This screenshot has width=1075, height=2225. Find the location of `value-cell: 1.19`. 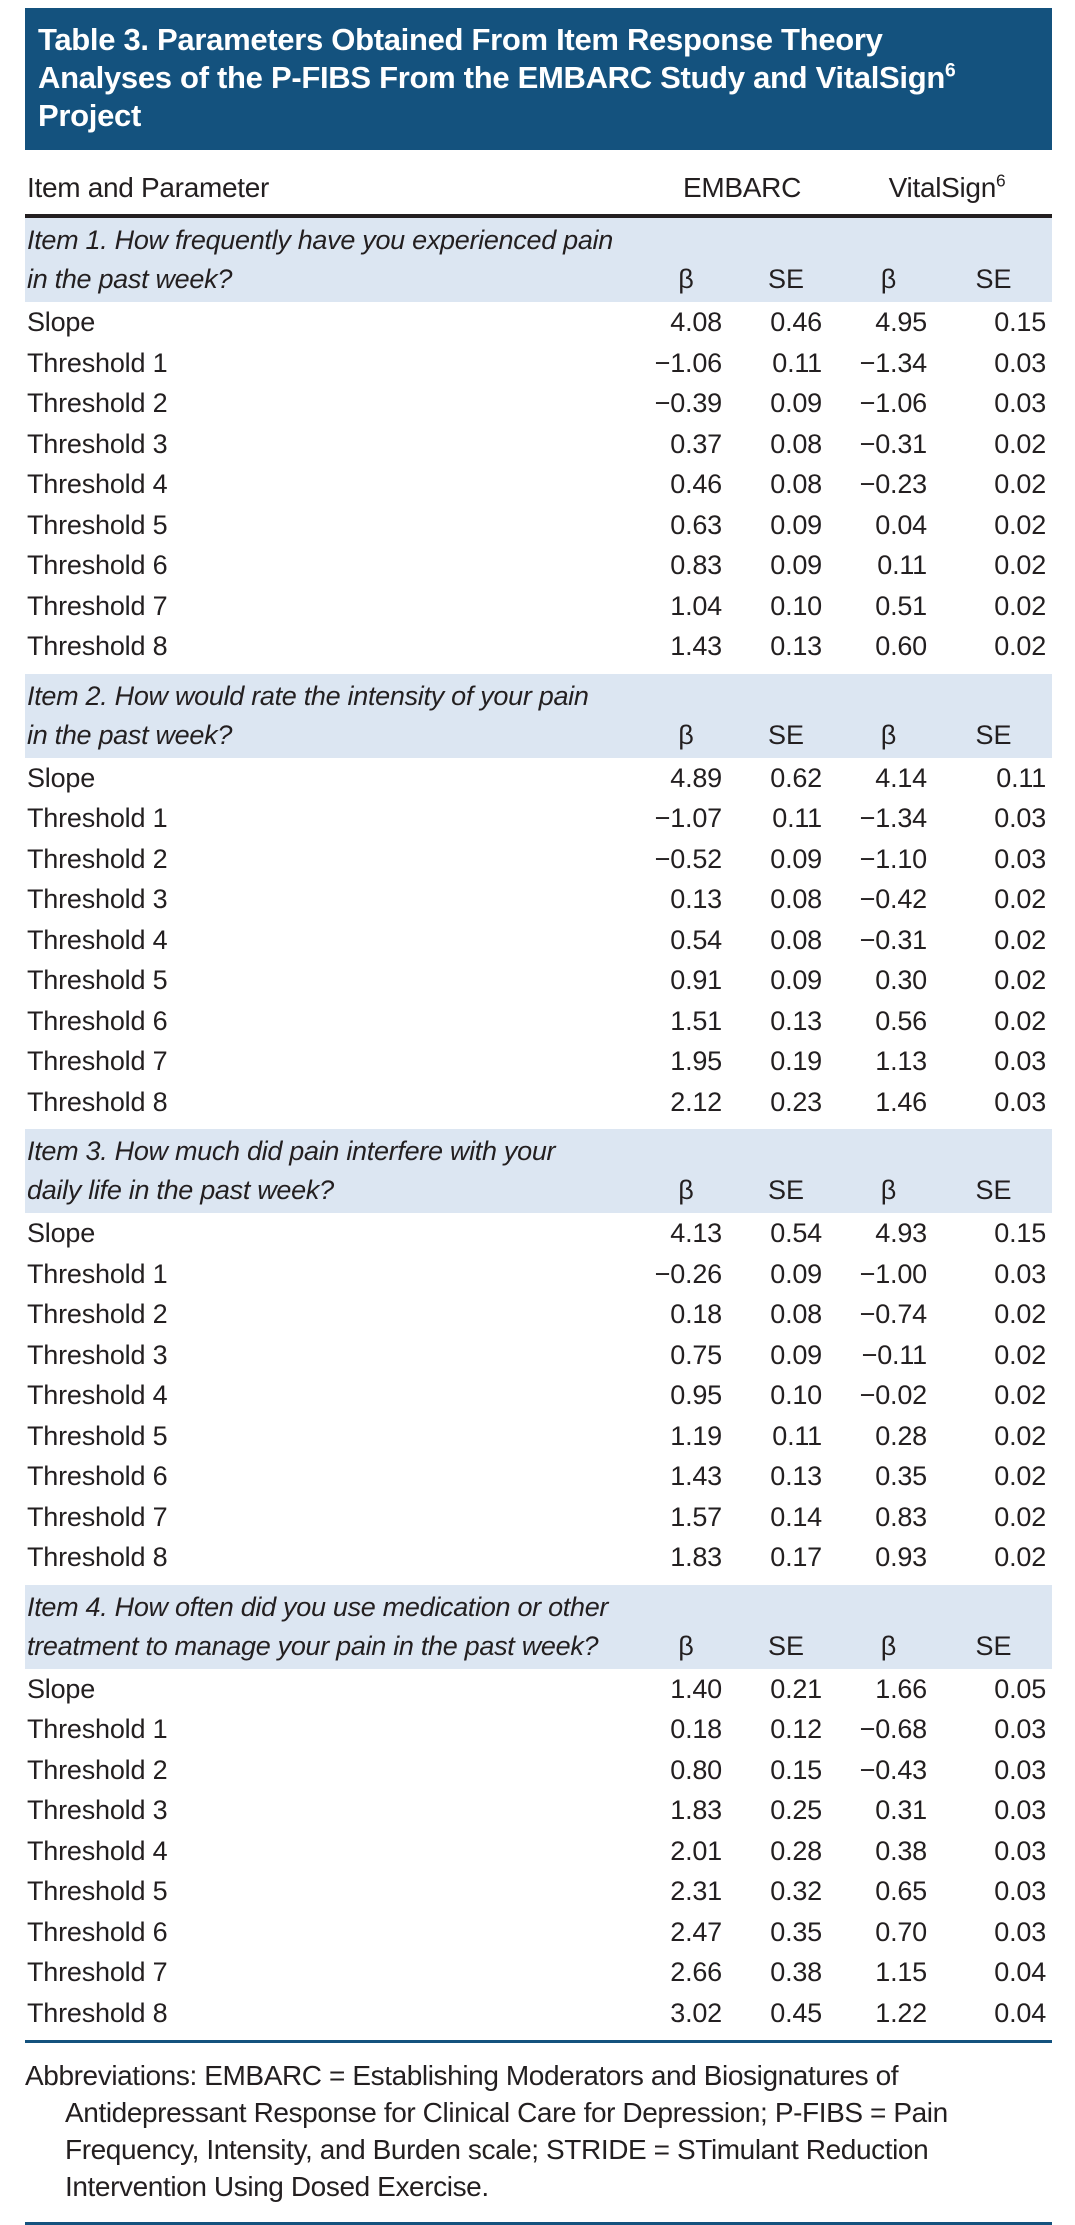

value-cell: 1.19 is located at coordinates (696, 1435).